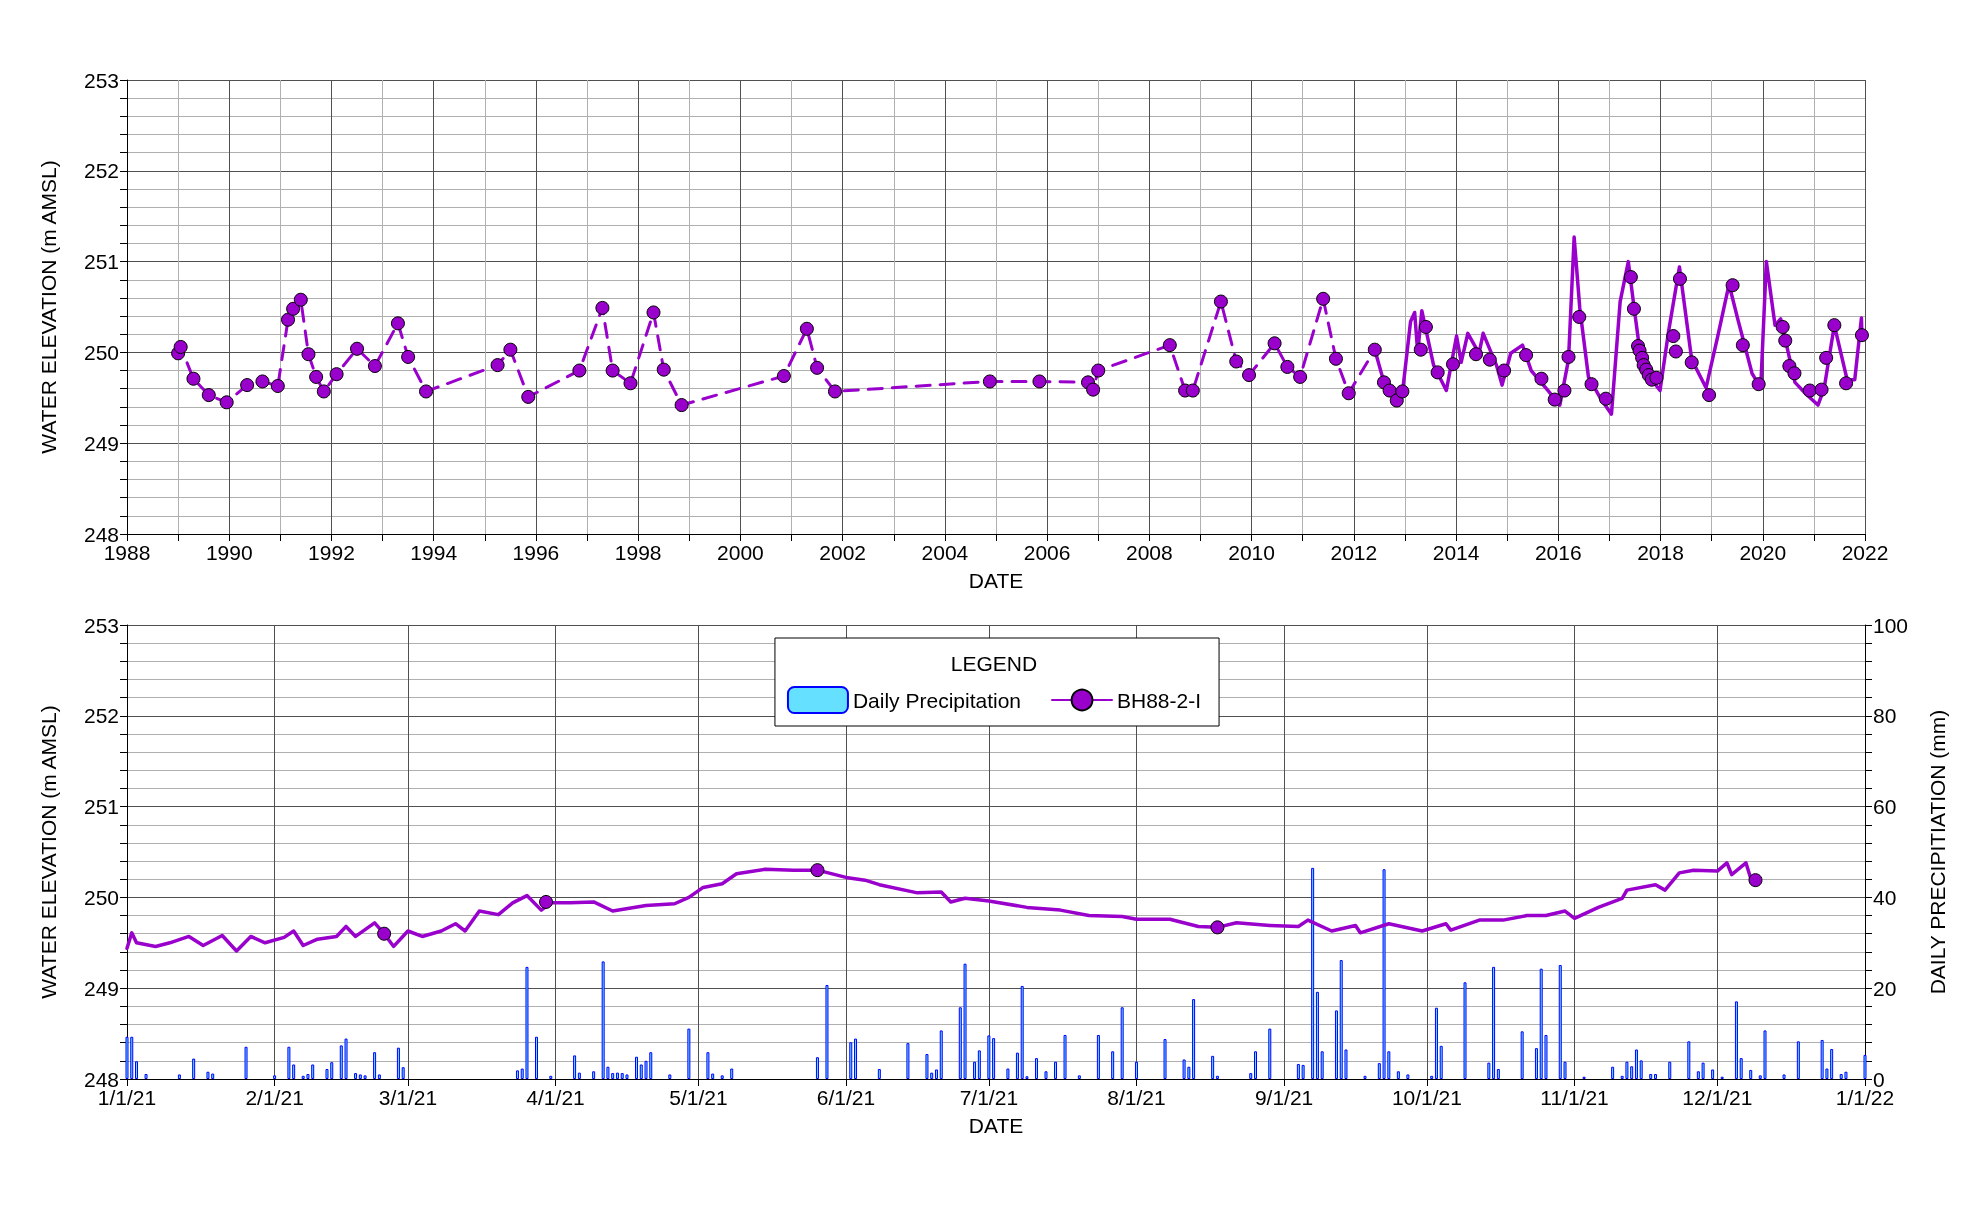 This screenshot has height=1218, width=1988. Describe the element at coordinates (937, 700) in the screenshot. I see `legend-label: Daily Precipitation` at that location.